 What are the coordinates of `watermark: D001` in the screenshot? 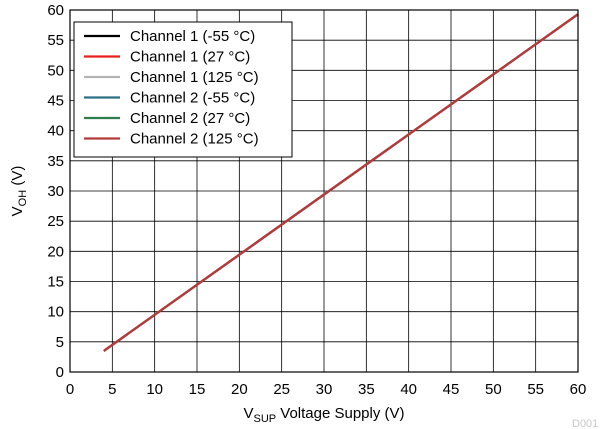 It's located at (585, 423).